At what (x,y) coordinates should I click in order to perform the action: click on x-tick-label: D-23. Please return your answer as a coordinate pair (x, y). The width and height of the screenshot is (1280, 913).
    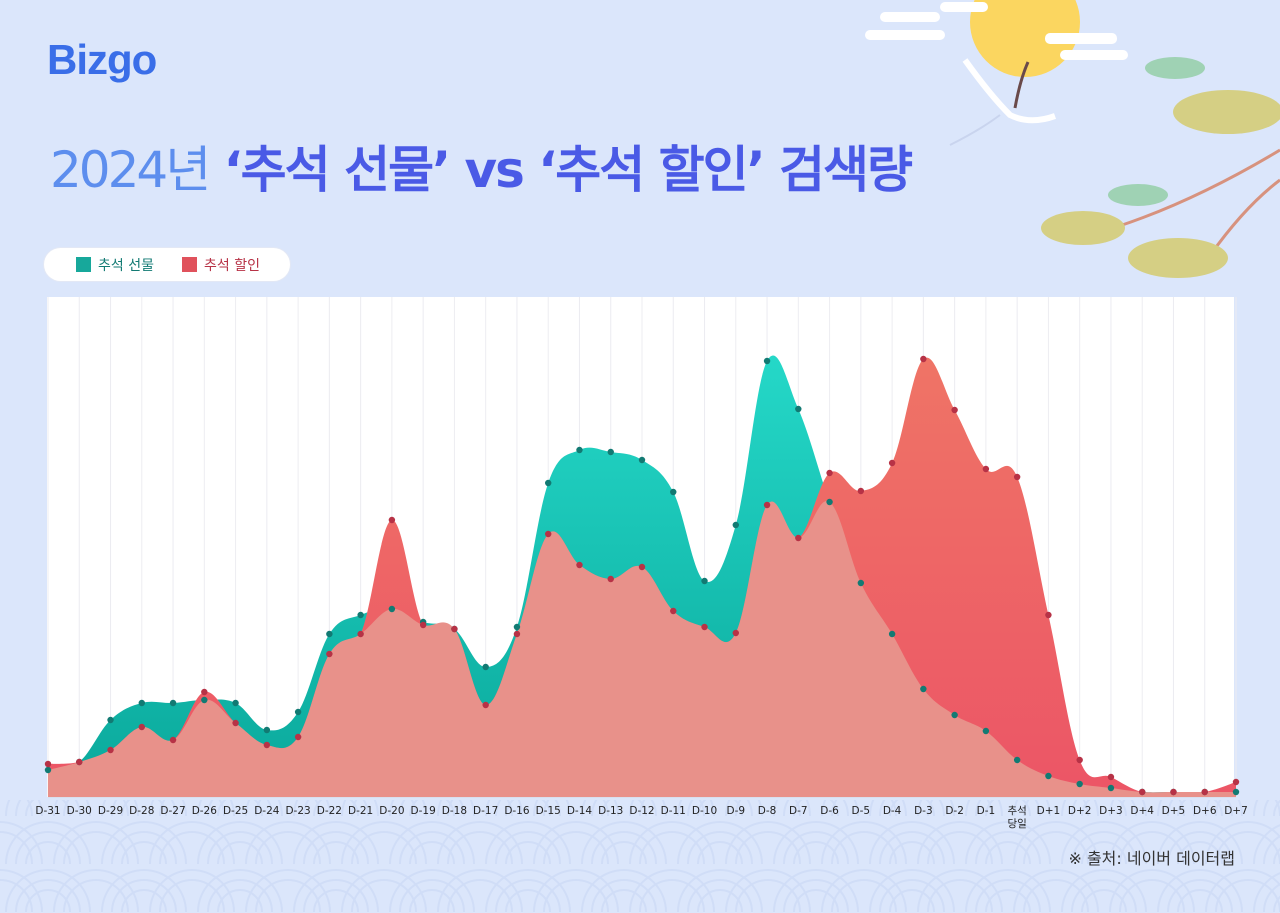
    Looking at the image, I should click on (297, 811).